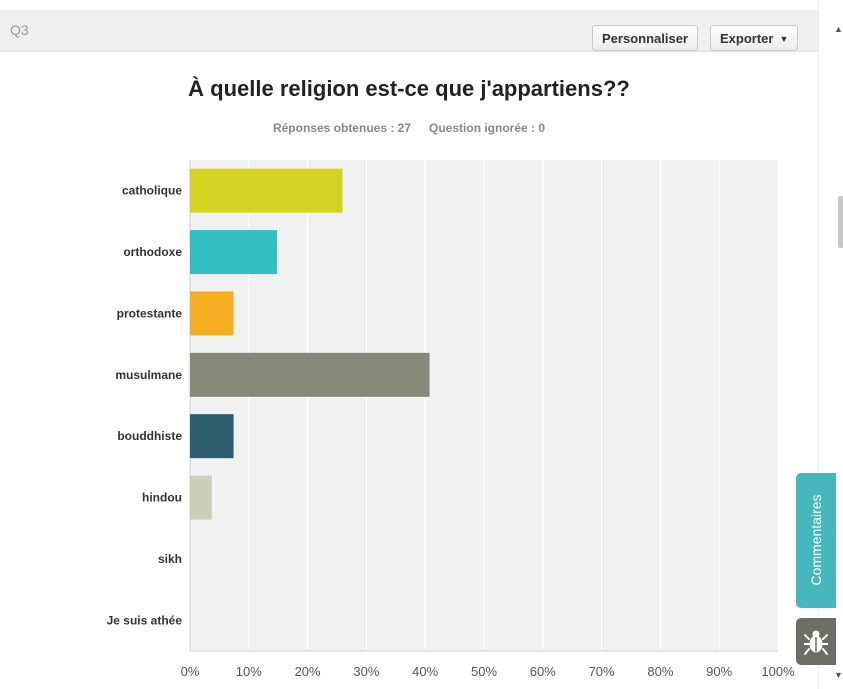 The width and height of the screenshot is (843, 689). What do you see at coordinates (150, 313) in the screenshot?
I see `category-label: protestante` at bounding box center [150, 313].